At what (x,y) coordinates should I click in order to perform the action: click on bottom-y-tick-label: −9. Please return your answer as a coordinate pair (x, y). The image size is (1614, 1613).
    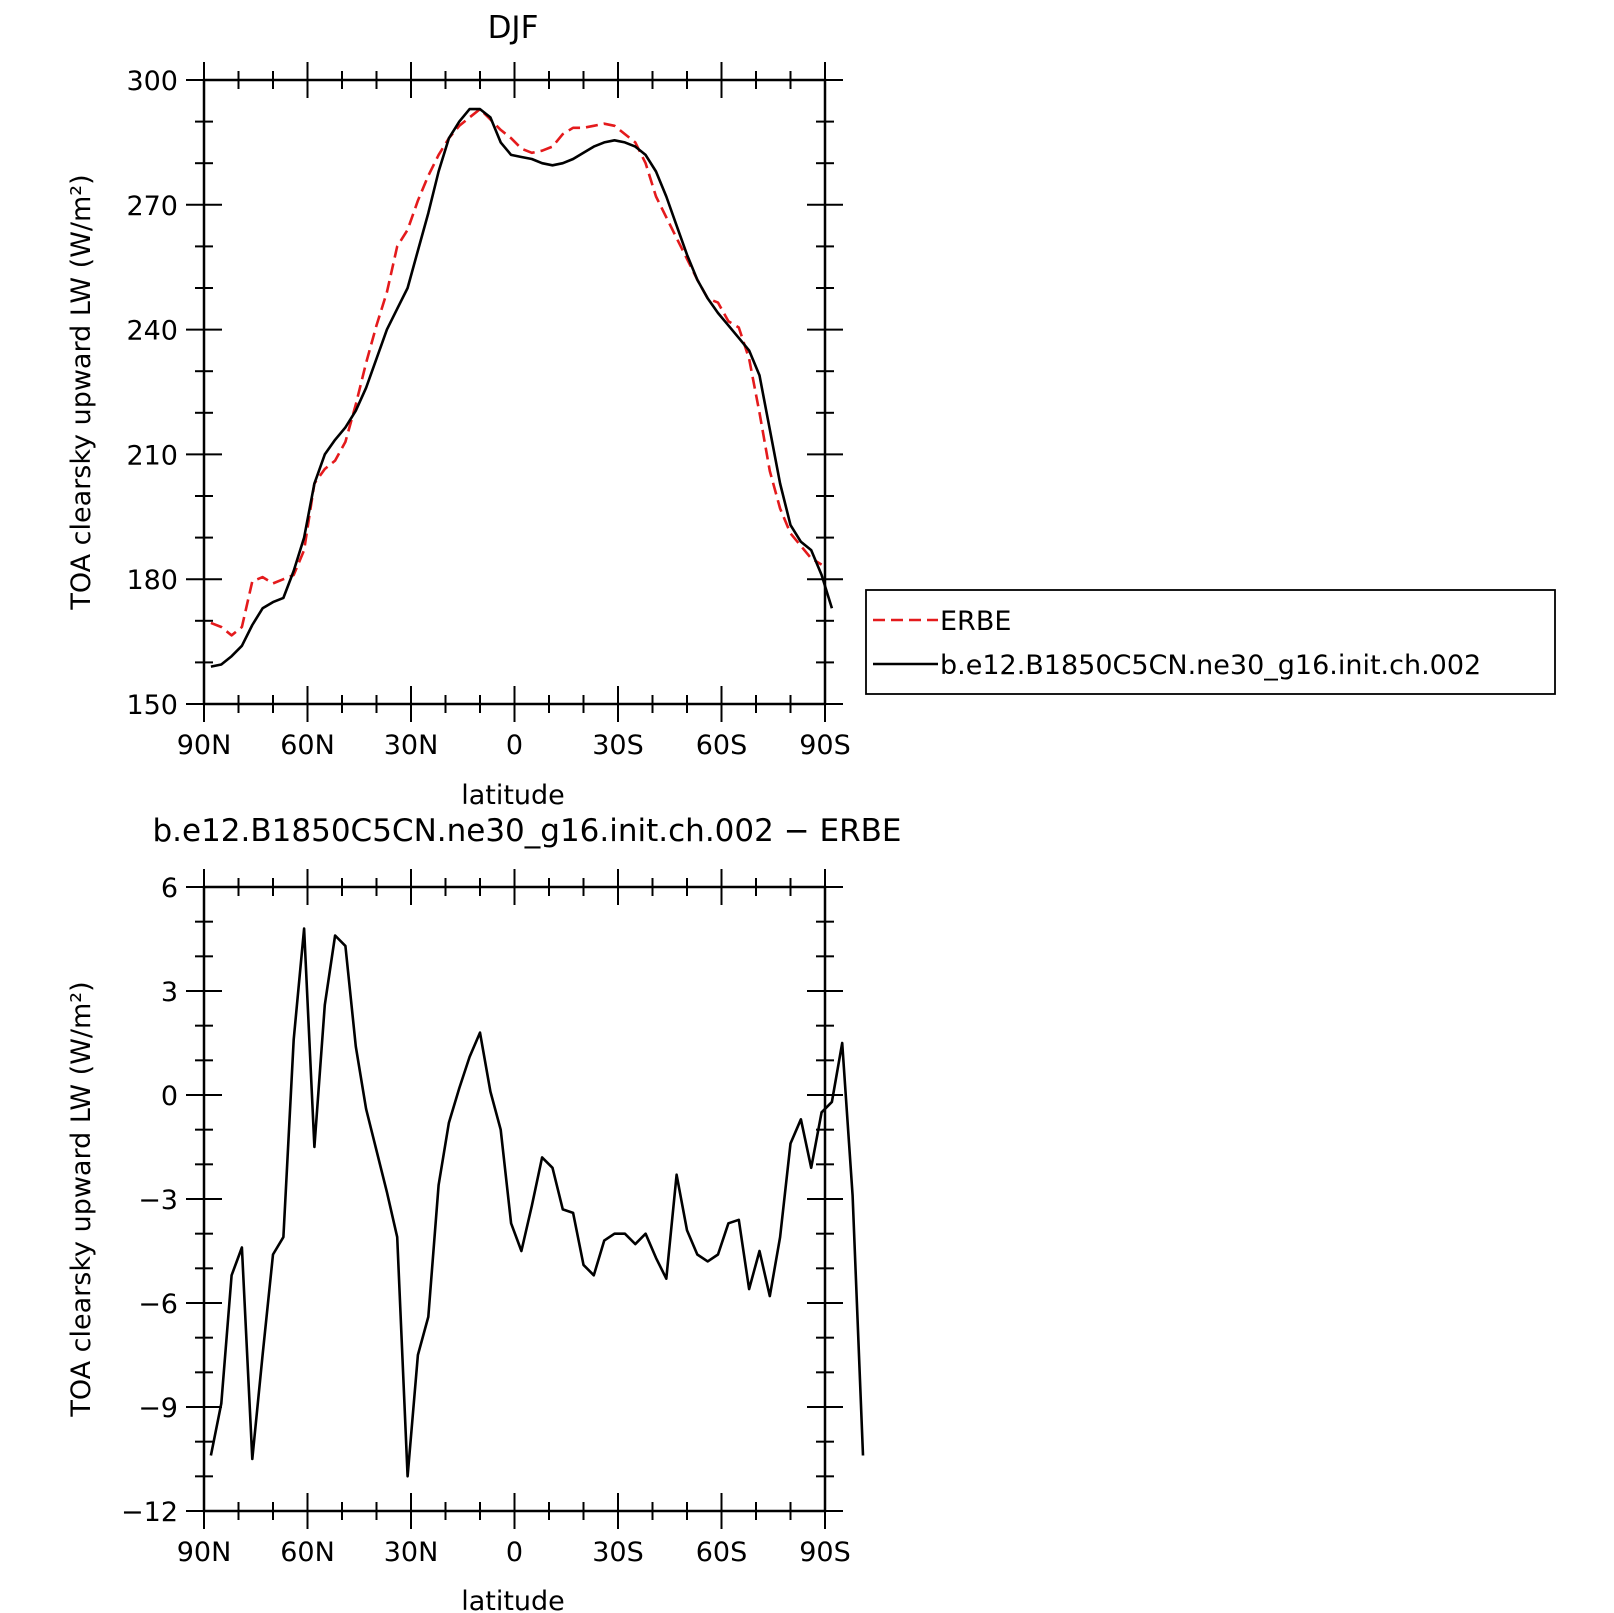
    Looking at the image, I should click on (158, 1408).